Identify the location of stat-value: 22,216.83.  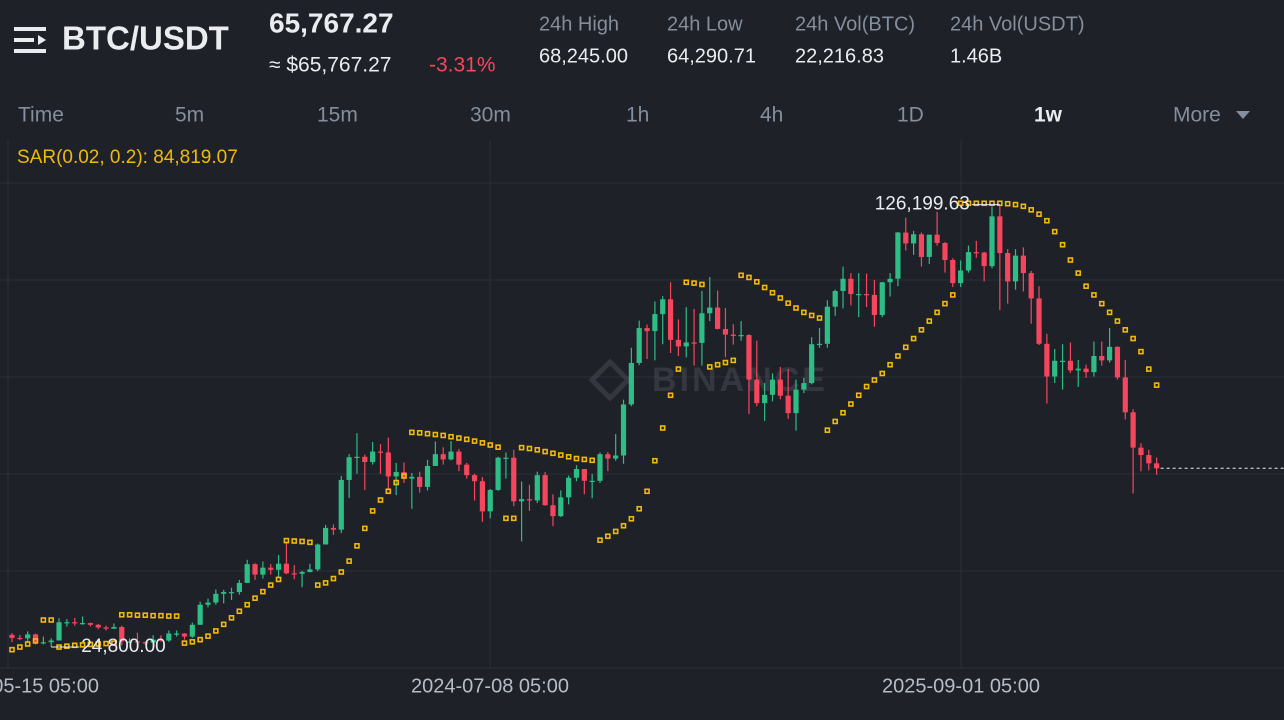
(839, 56).